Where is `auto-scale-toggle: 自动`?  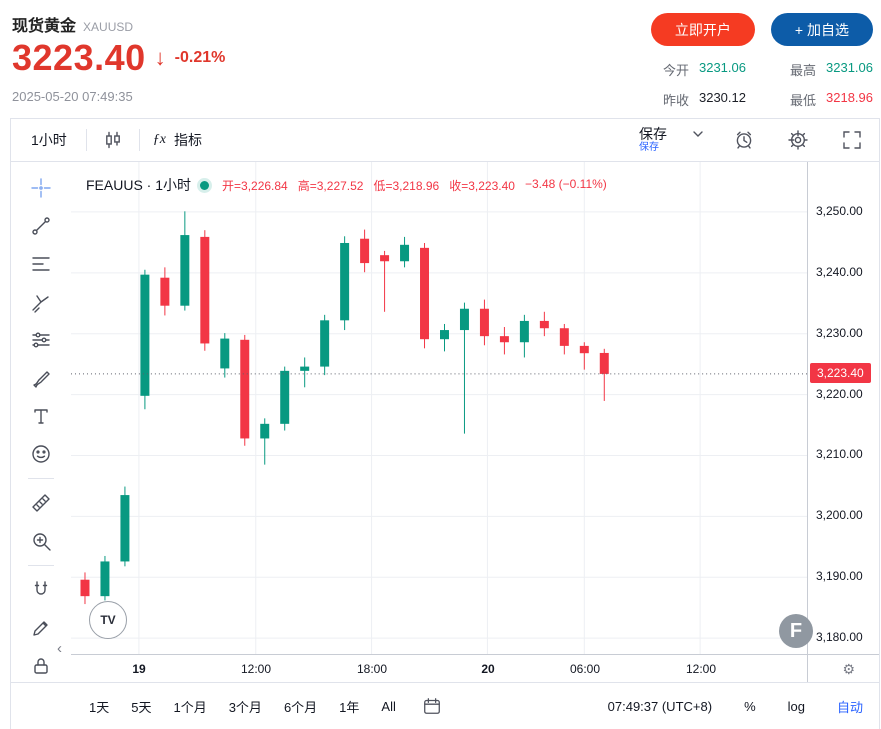
auto-scale-toggle: 自动 is located at coordinates (850, 706).